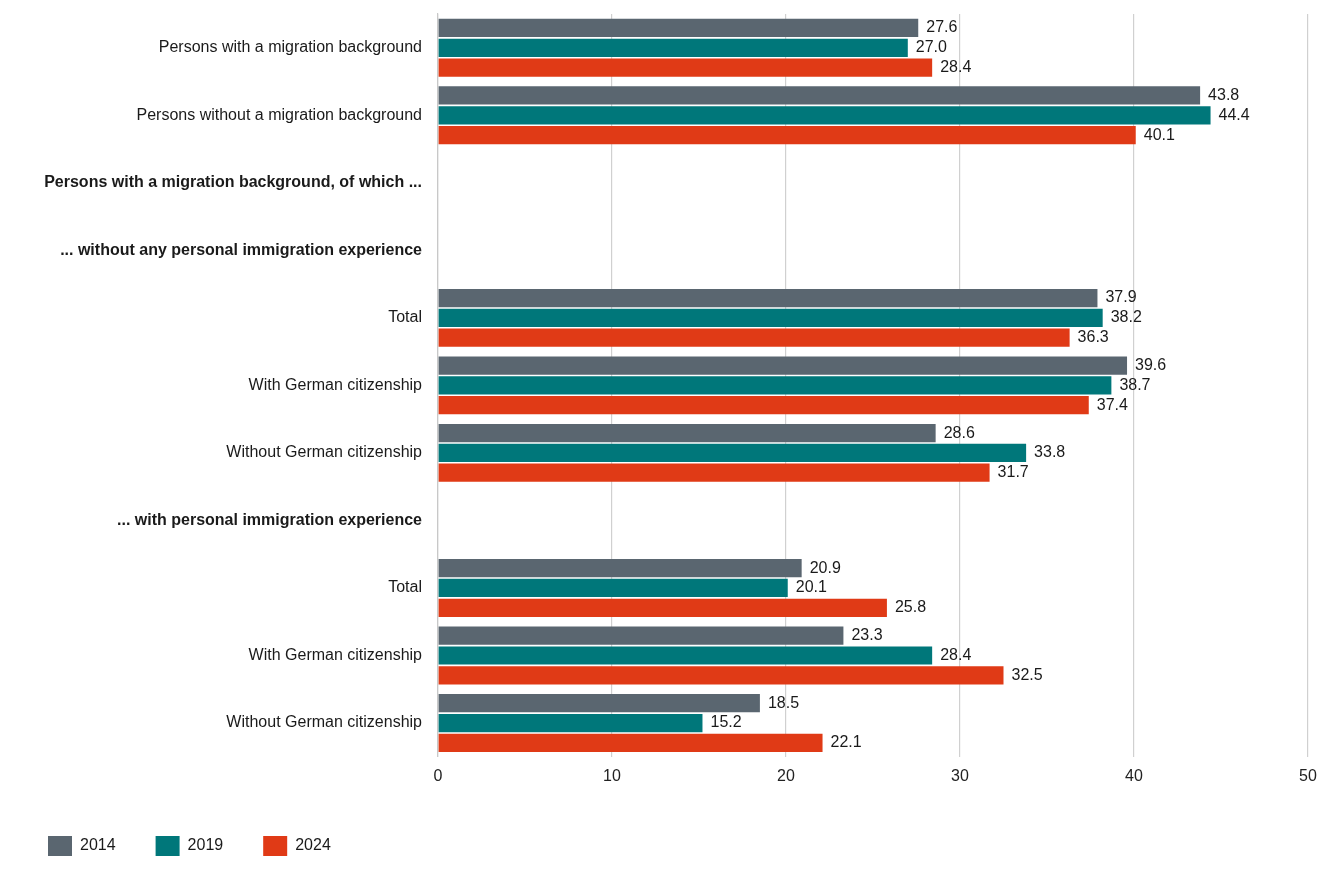 This screenshot has width=1332, height=870. What do you see at coordinates (1126, 317) in the screenshot?
I see `data-label: 38.2` at bounding box center [1126, 317].